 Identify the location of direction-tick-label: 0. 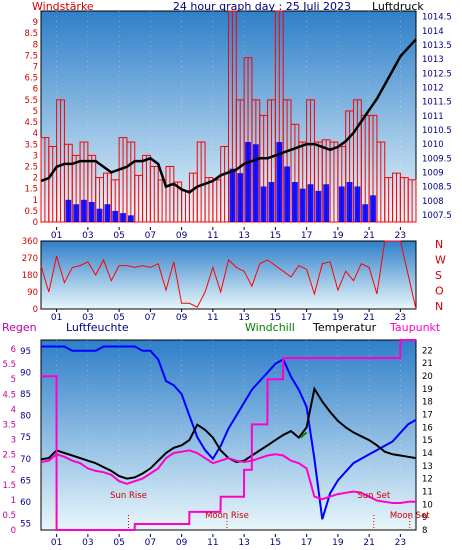
(35, 310).